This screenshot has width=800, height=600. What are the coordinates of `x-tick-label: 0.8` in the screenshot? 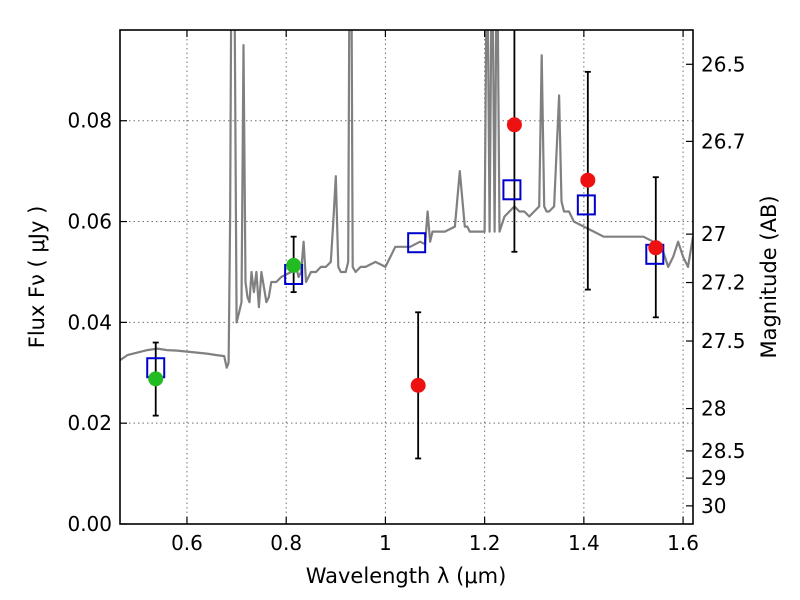 It's located at (286, 543).